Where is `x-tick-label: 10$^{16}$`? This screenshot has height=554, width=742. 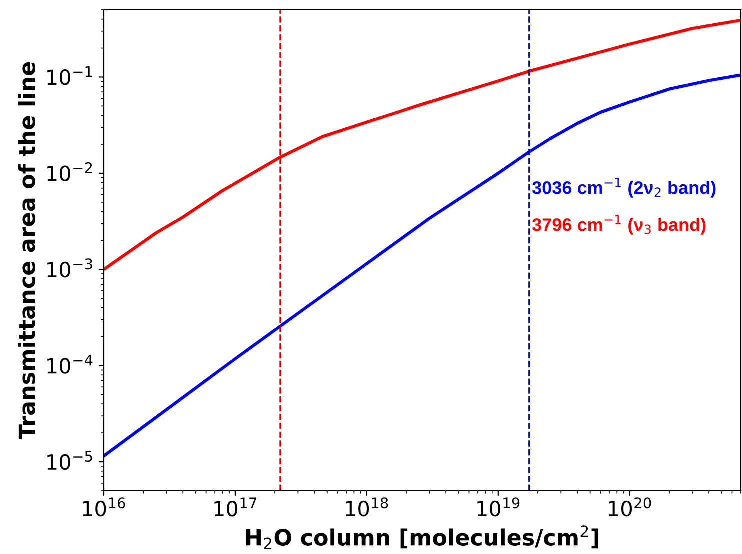 x-tick-label: 10$^{16}$ is located at coordinates (104, 507).